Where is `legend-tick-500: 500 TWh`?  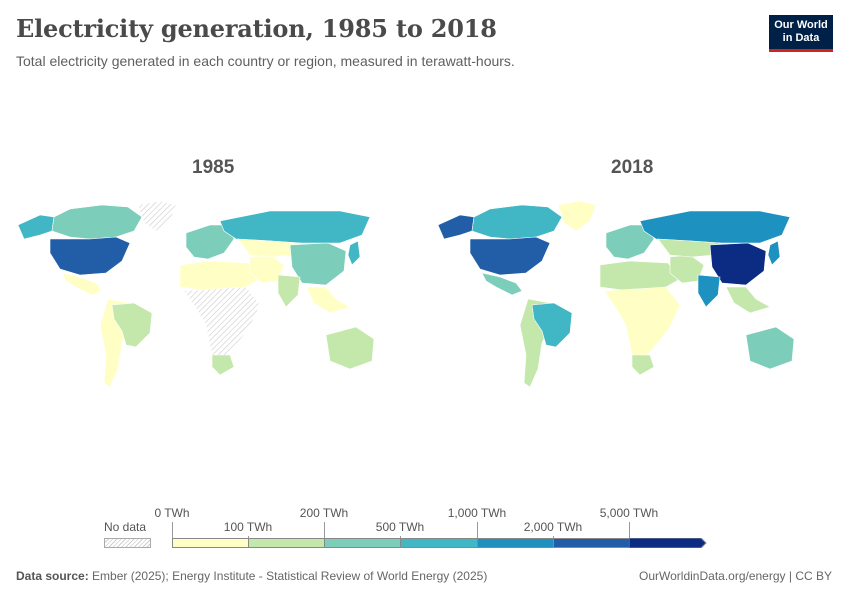 legend-tick-500: 500 TWh is located at coordinates (400, 527).